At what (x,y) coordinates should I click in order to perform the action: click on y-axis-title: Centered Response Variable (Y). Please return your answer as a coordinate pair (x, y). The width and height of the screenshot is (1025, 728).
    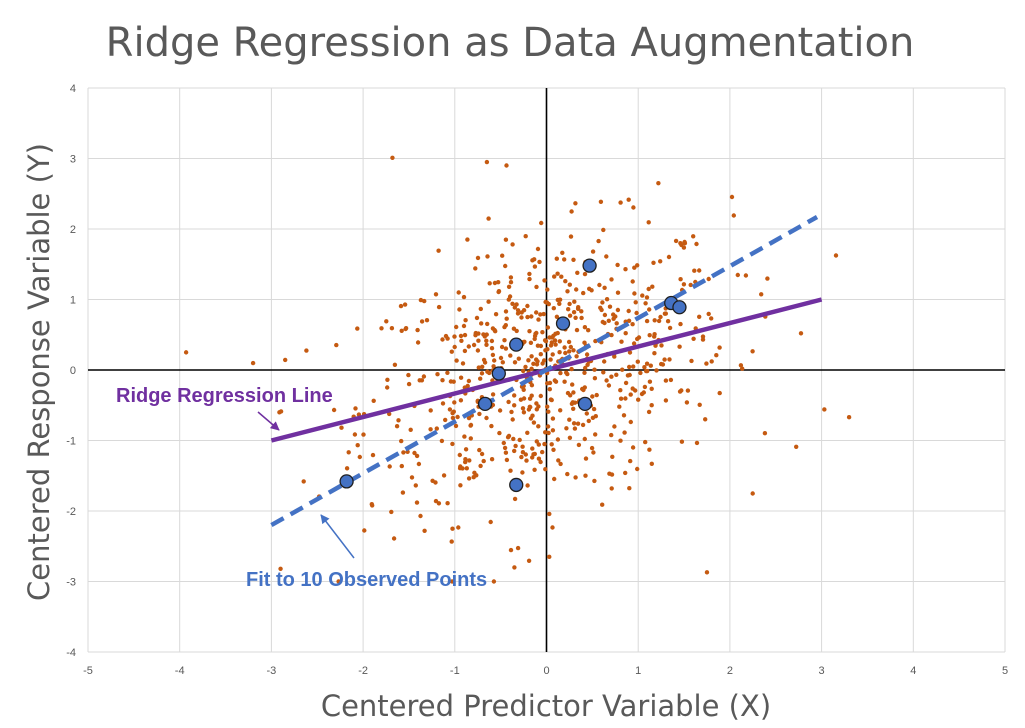
    Looking at the image, I should click on (39, 372).